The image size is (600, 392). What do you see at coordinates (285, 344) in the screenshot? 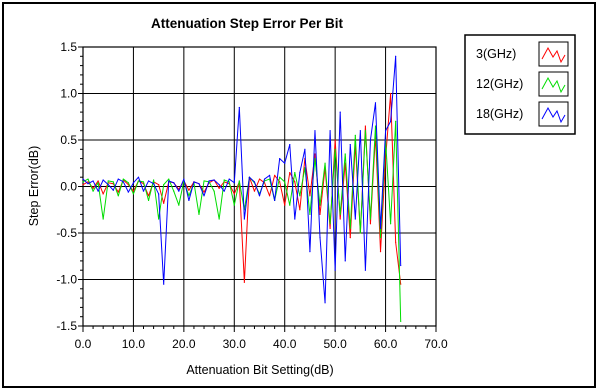
I see `x-tick-label: 40.0` at bounding box center [285, 344].